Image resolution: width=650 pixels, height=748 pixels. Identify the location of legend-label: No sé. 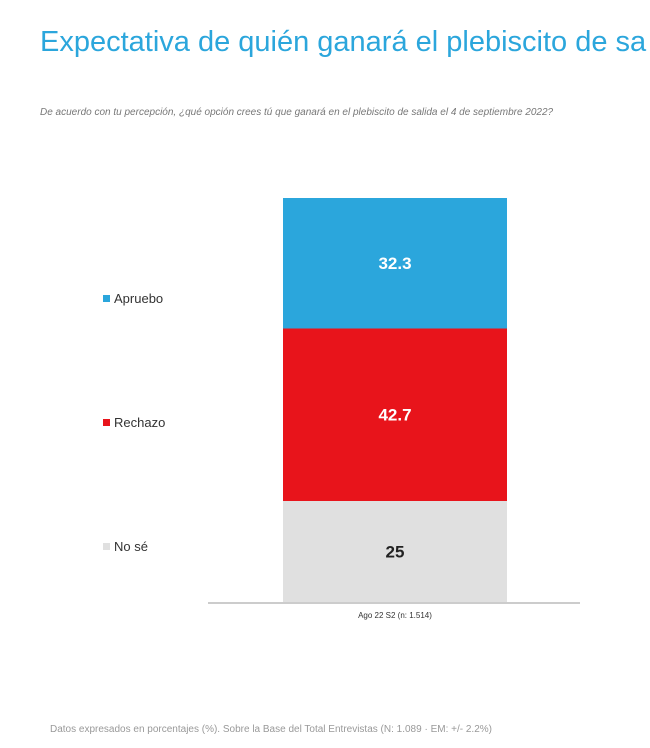
(131, 546).